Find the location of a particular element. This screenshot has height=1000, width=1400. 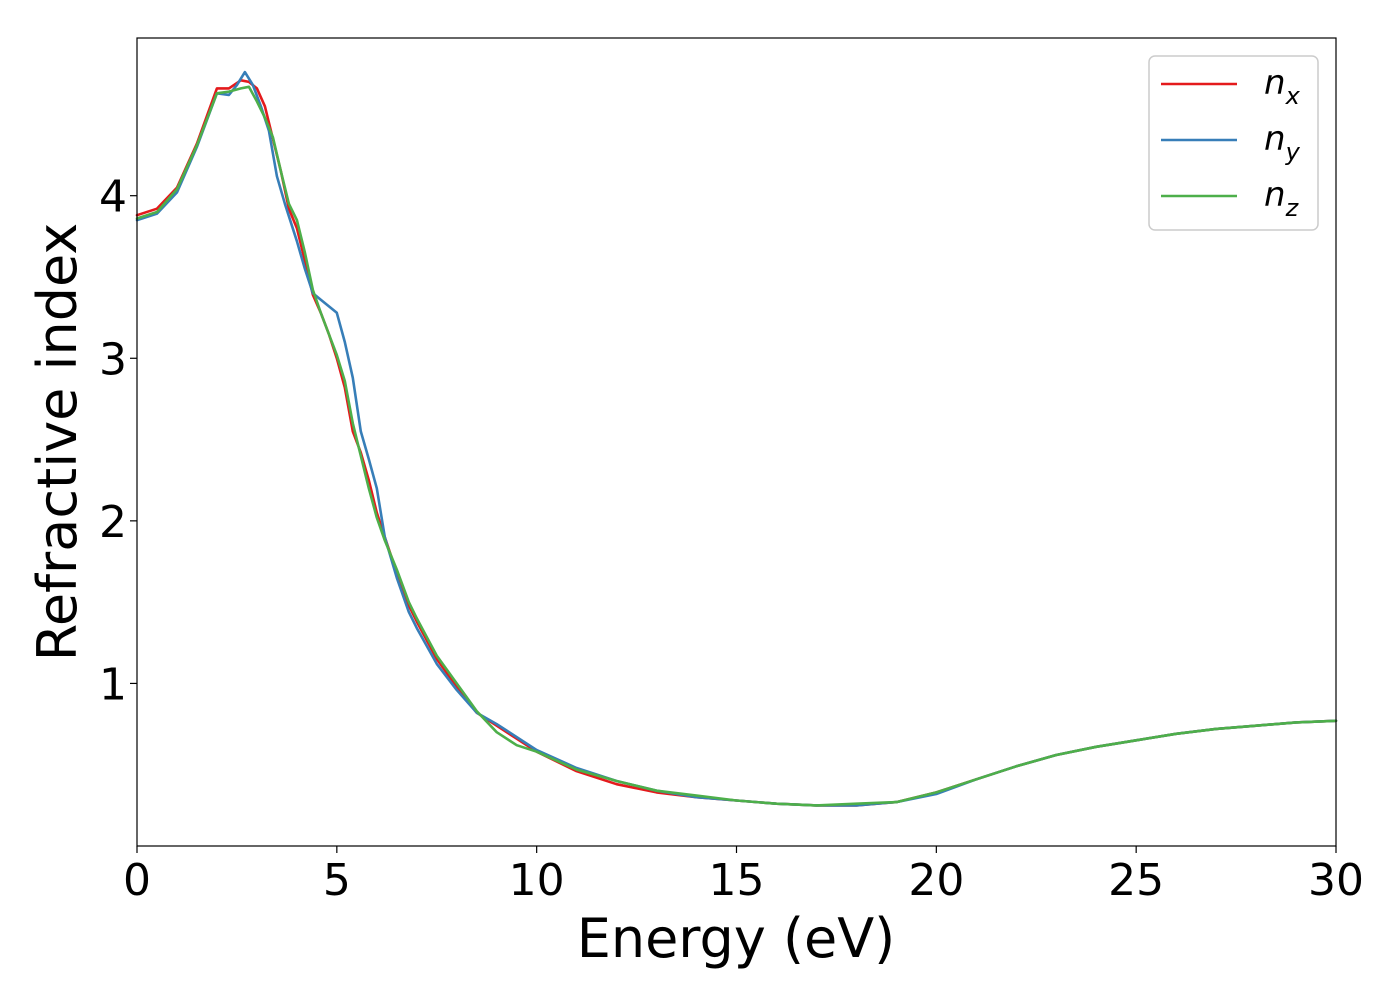

x-axis-title: Energy (eV) is located at coordinates (736, 938).